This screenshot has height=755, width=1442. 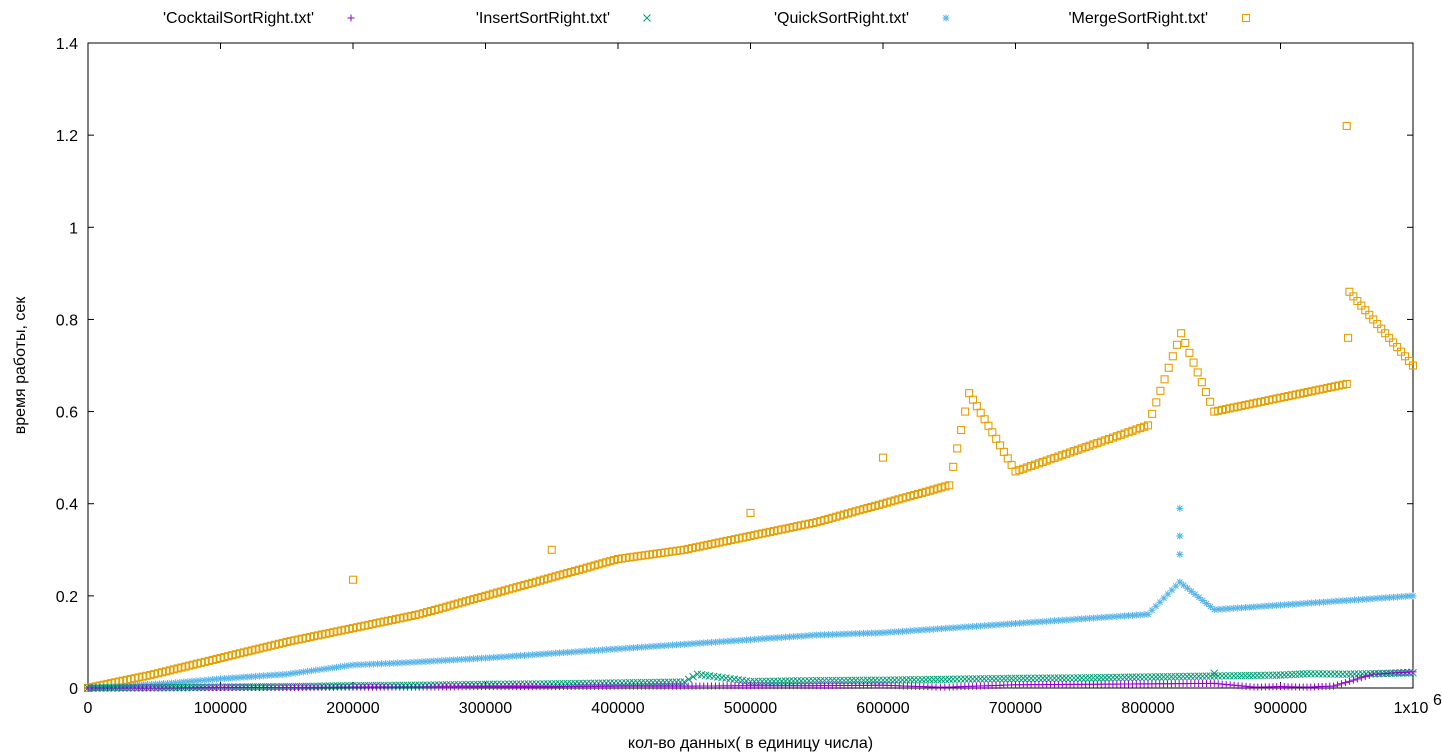 I want to click on legend-marker-square, so click(x=1246, y=18).